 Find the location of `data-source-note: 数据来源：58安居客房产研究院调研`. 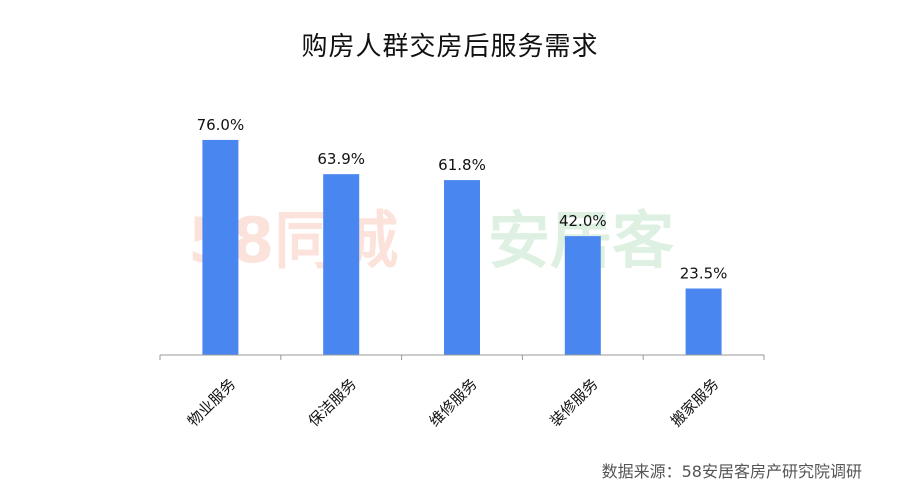

data-source-note: 数据来源：58安居客房产研究院调研 is located at coordinates (731, 471).